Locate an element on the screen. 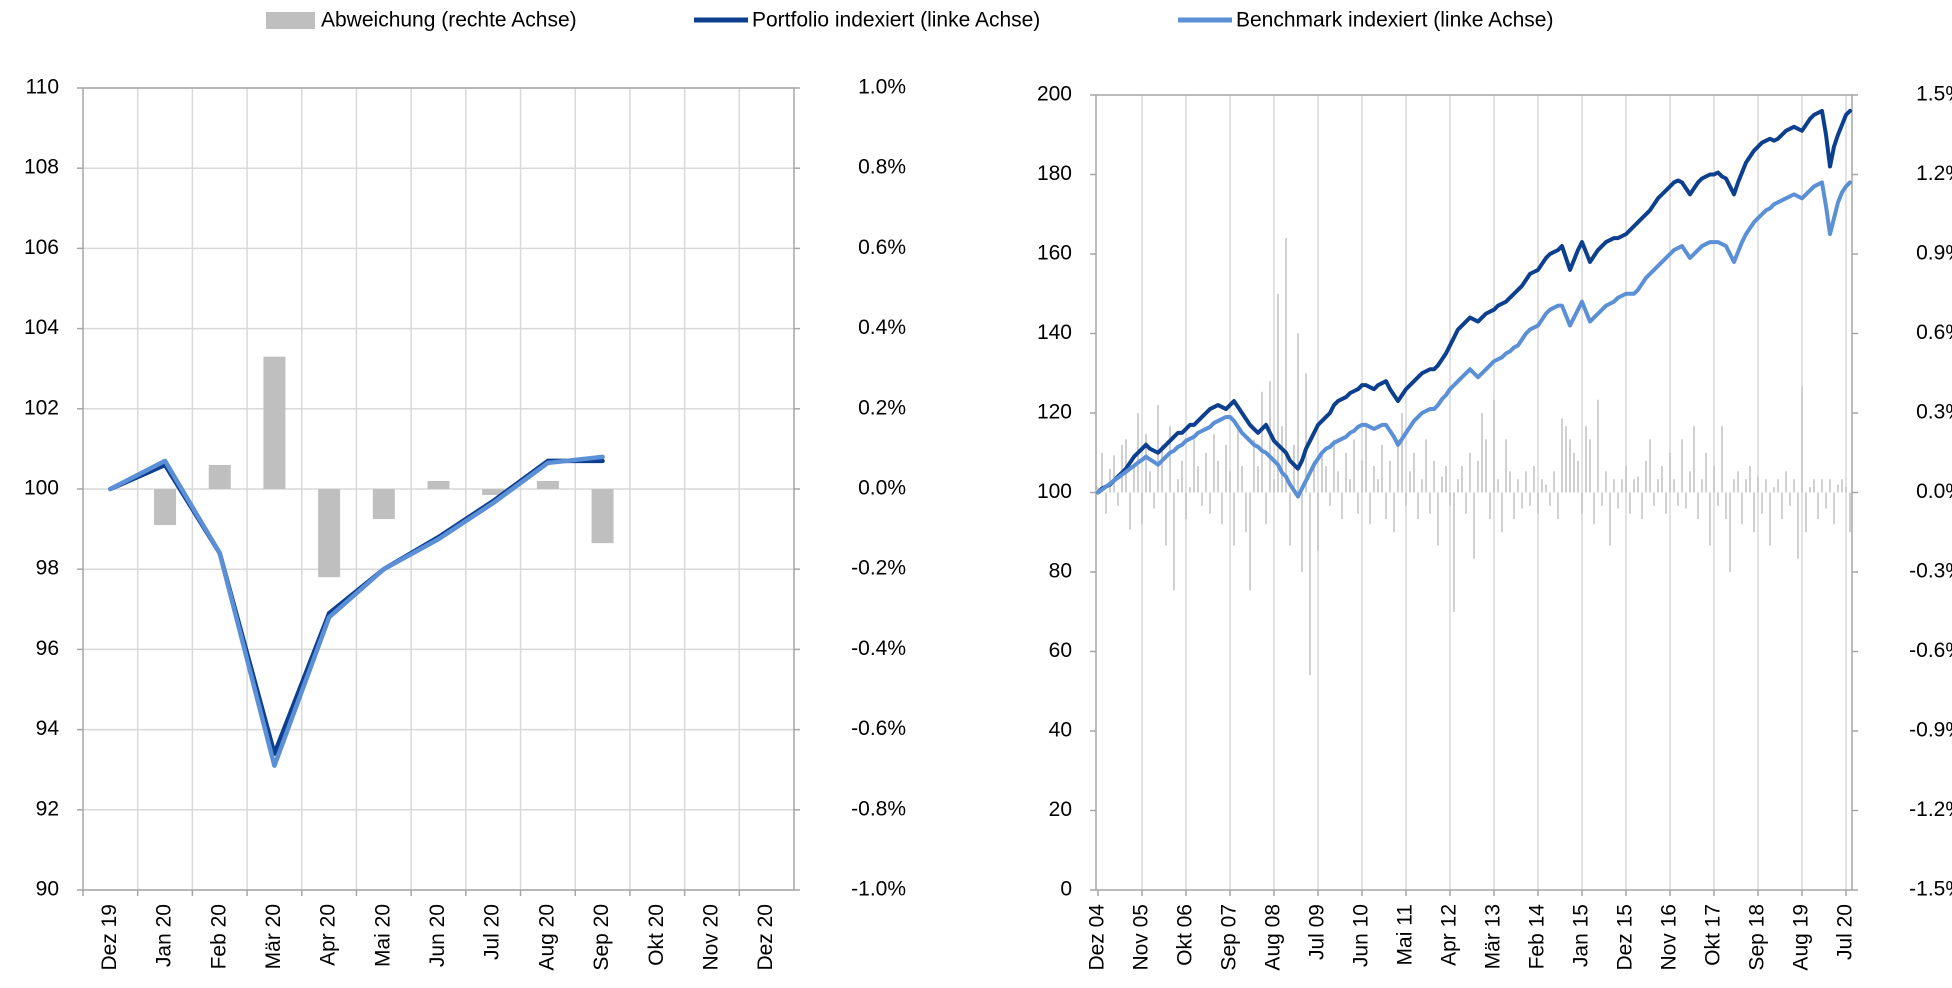 Image resolution: width=1952 pixels, height=988 pixels. y2-tick-label: 0.9% is located at coordinates (1934, 253).